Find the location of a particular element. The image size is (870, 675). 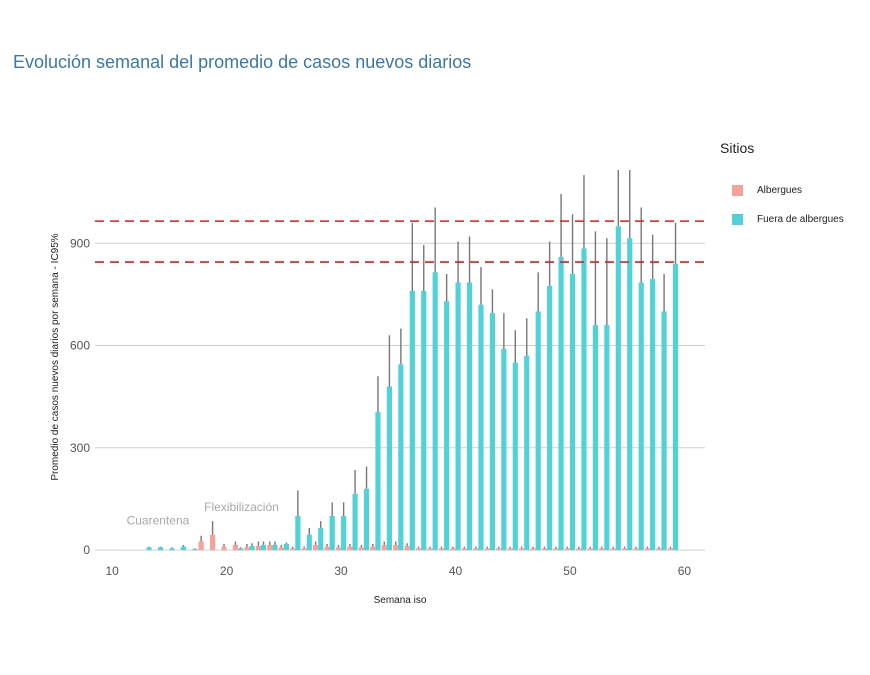

annotation-label: Cuarentena is located at coordinates (158, 521).